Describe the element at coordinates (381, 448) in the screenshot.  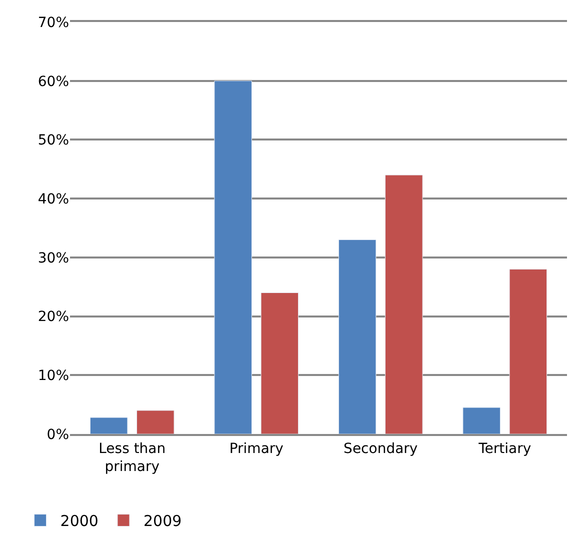
I see `x-tick-label: Secondary` at that location.